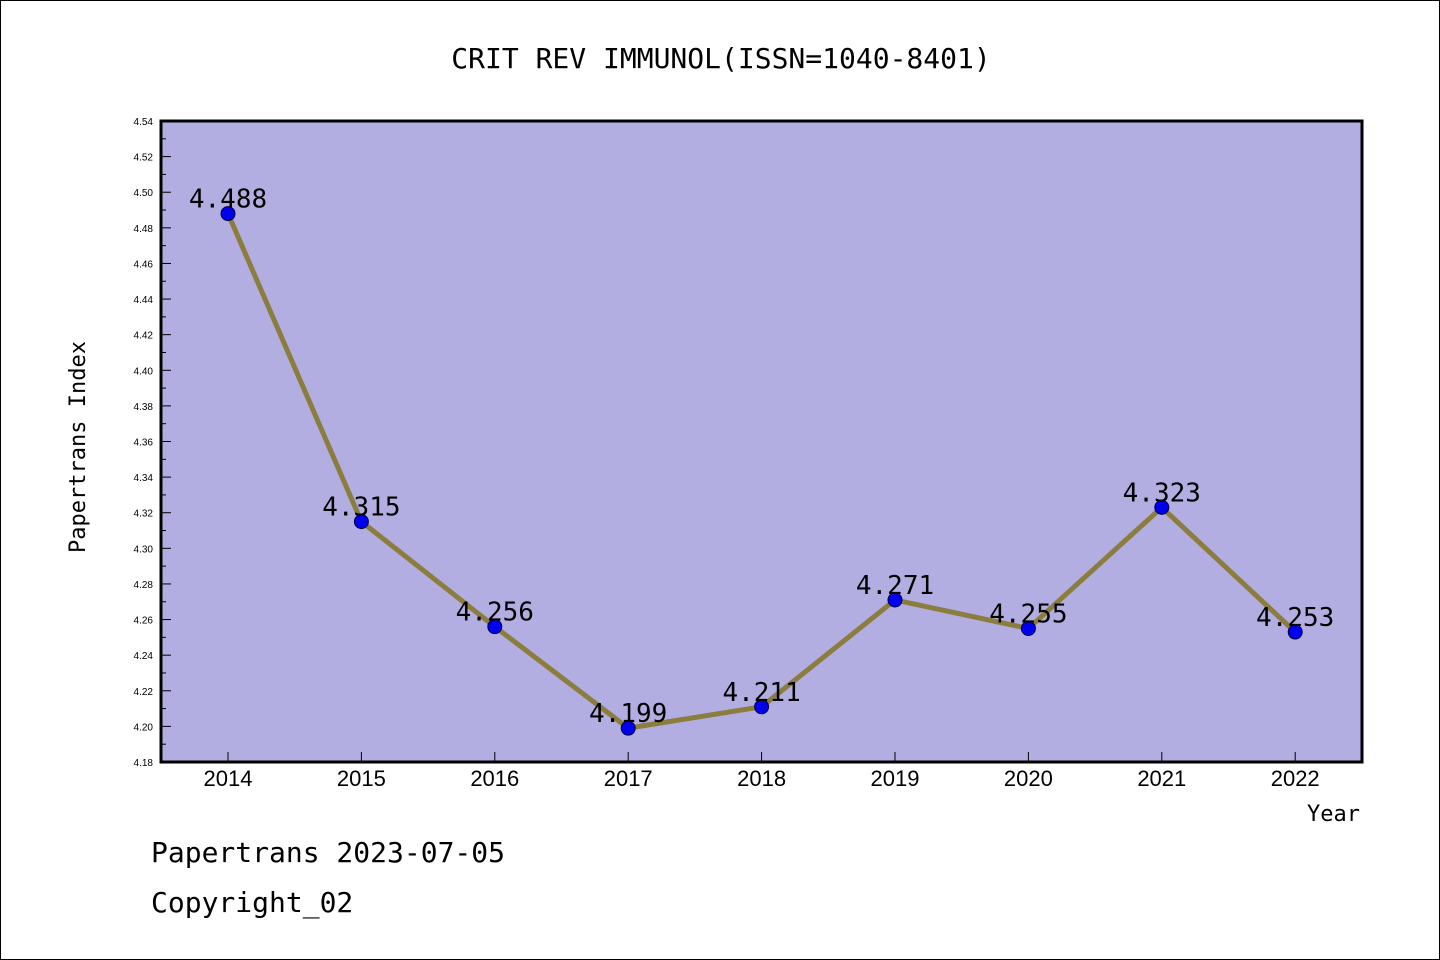 This screenshot has height=960, width=1440. I want to click on data-label: 4.211, so click(761, 693).